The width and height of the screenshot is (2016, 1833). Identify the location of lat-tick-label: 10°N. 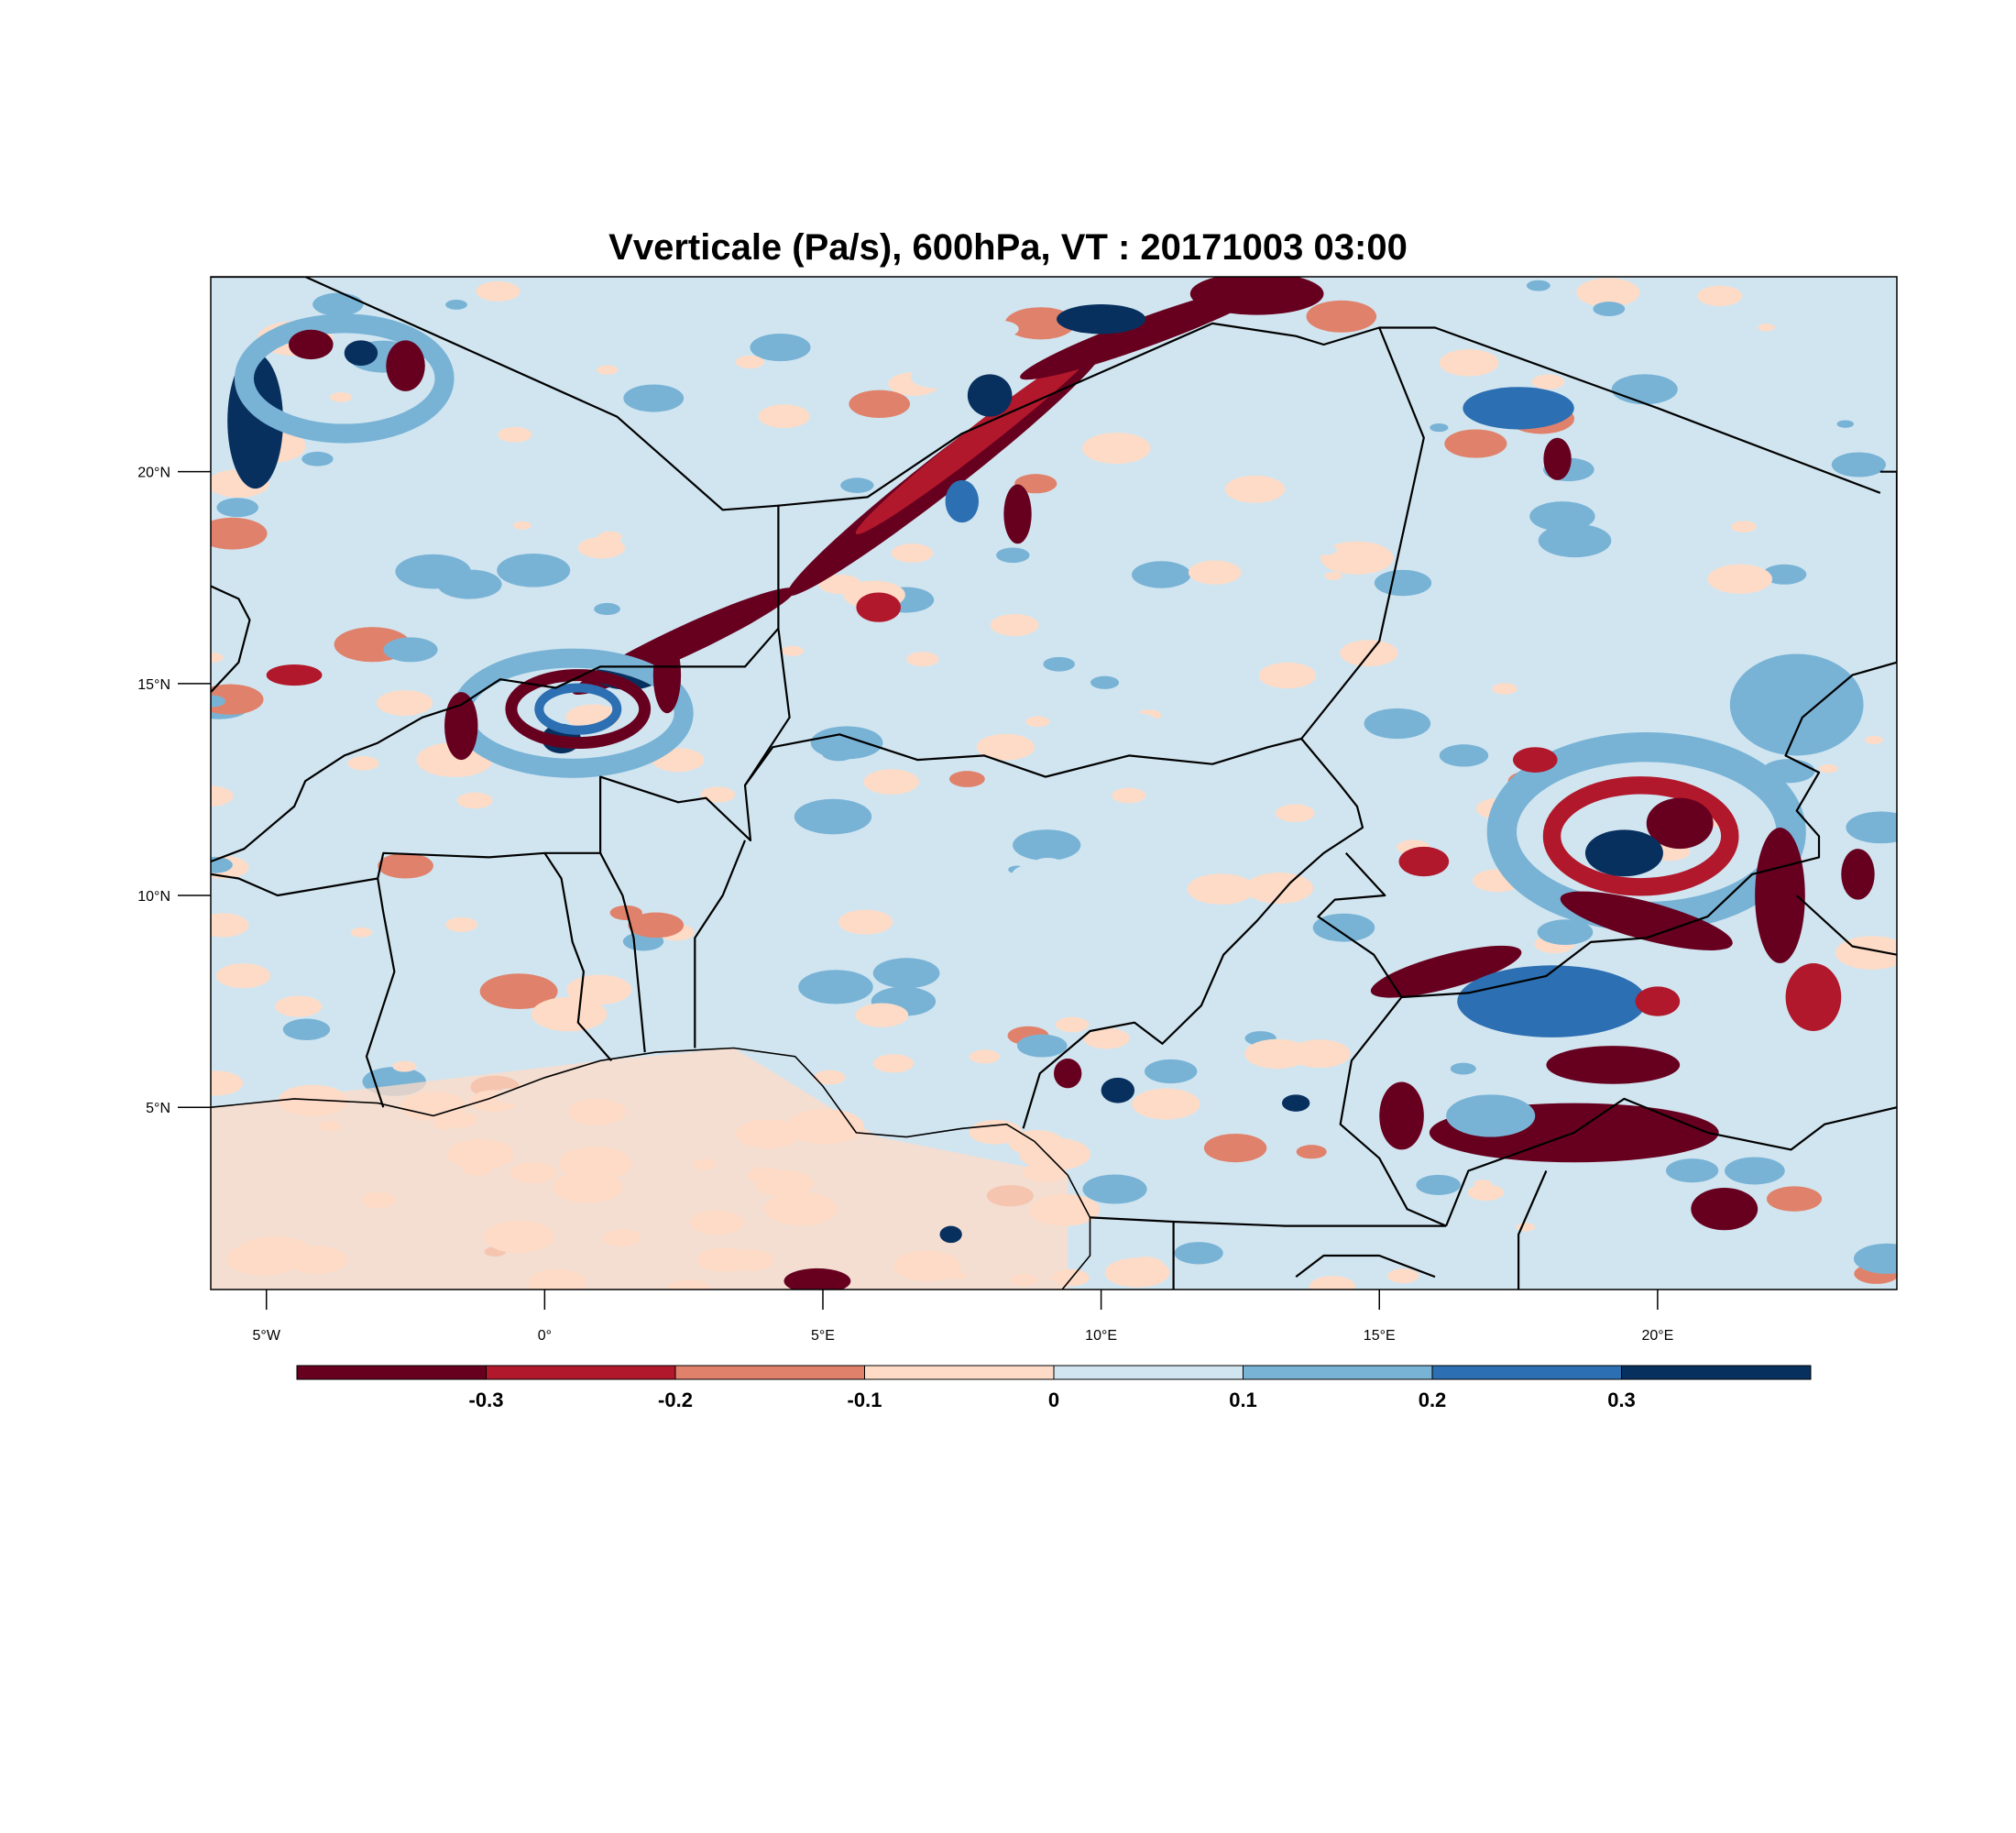
(153, 897).